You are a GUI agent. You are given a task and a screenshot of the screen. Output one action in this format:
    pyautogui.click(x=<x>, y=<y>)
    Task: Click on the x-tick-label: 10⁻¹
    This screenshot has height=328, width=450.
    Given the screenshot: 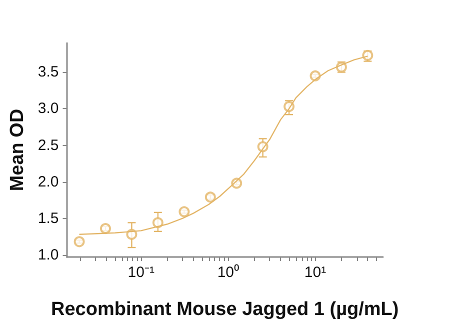 What is the action you would take?
    pyautogui.click(x=141, y=272)
    